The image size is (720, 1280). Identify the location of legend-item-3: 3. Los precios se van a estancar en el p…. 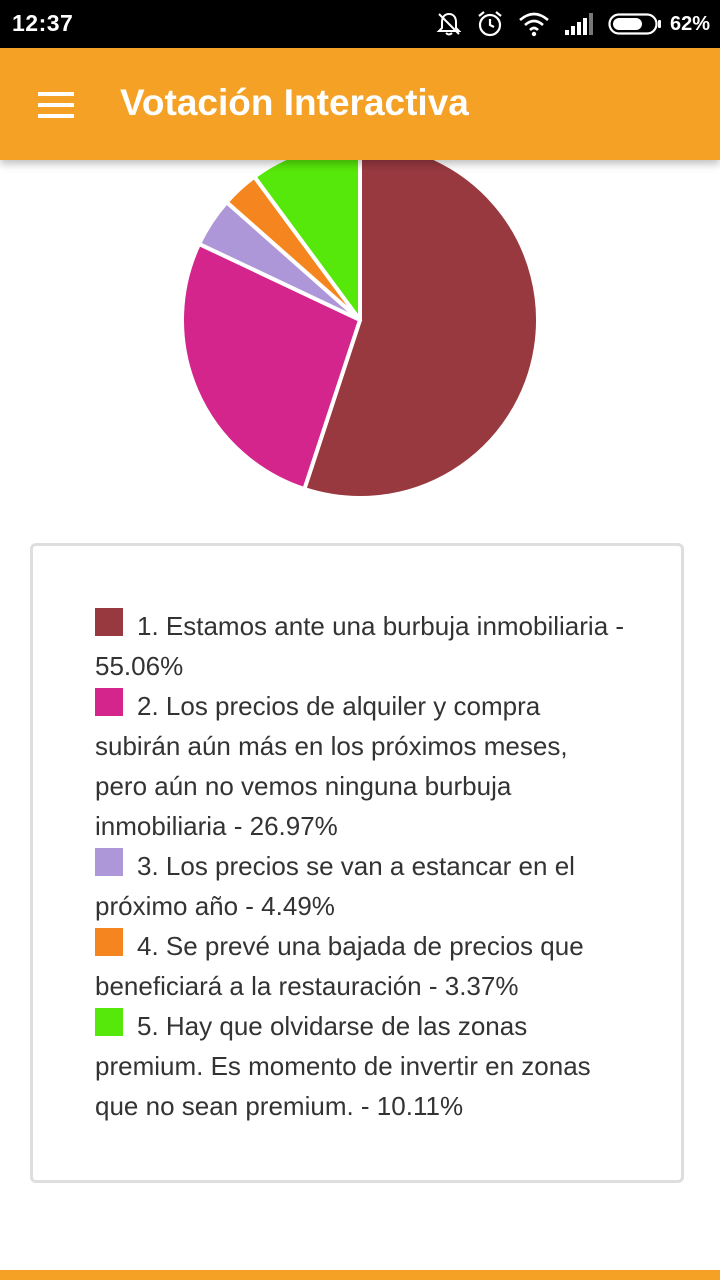
(360, 886).